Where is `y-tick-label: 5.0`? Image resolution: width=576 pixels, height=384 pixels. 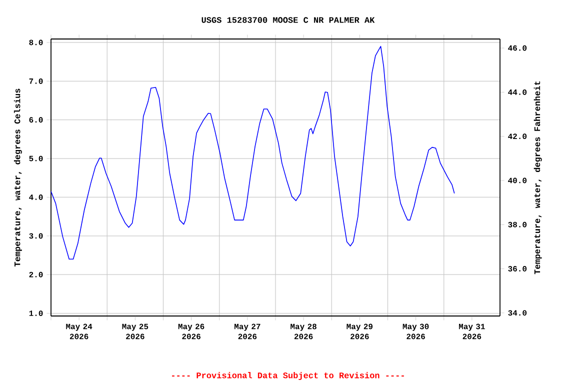
y-tick-label: 5.0 is located at coordinates (36, 159).